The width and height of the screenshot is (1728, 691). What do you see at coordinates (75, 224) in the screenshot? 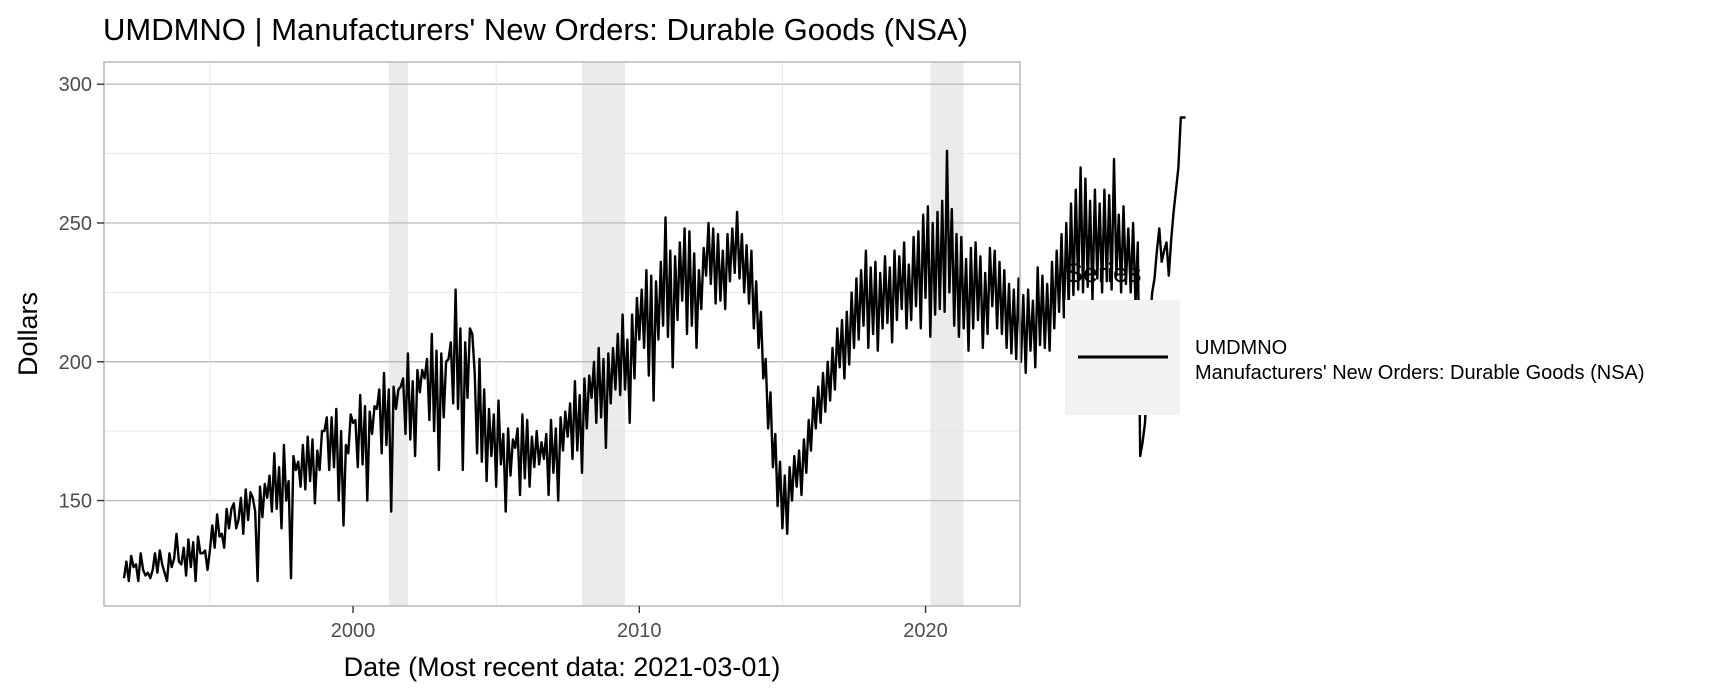
I see `y-tick-label-250: 250` at bounding box center [75, 224].